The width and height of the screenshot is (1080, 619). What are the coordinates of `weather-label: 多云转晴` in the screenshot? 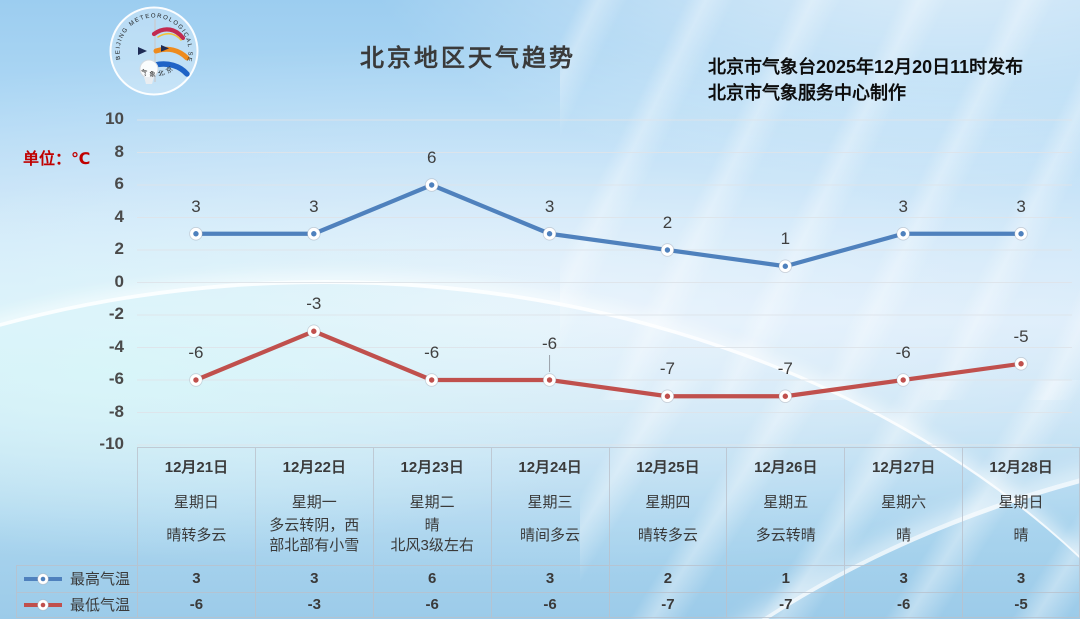 It's located at (785, 535).